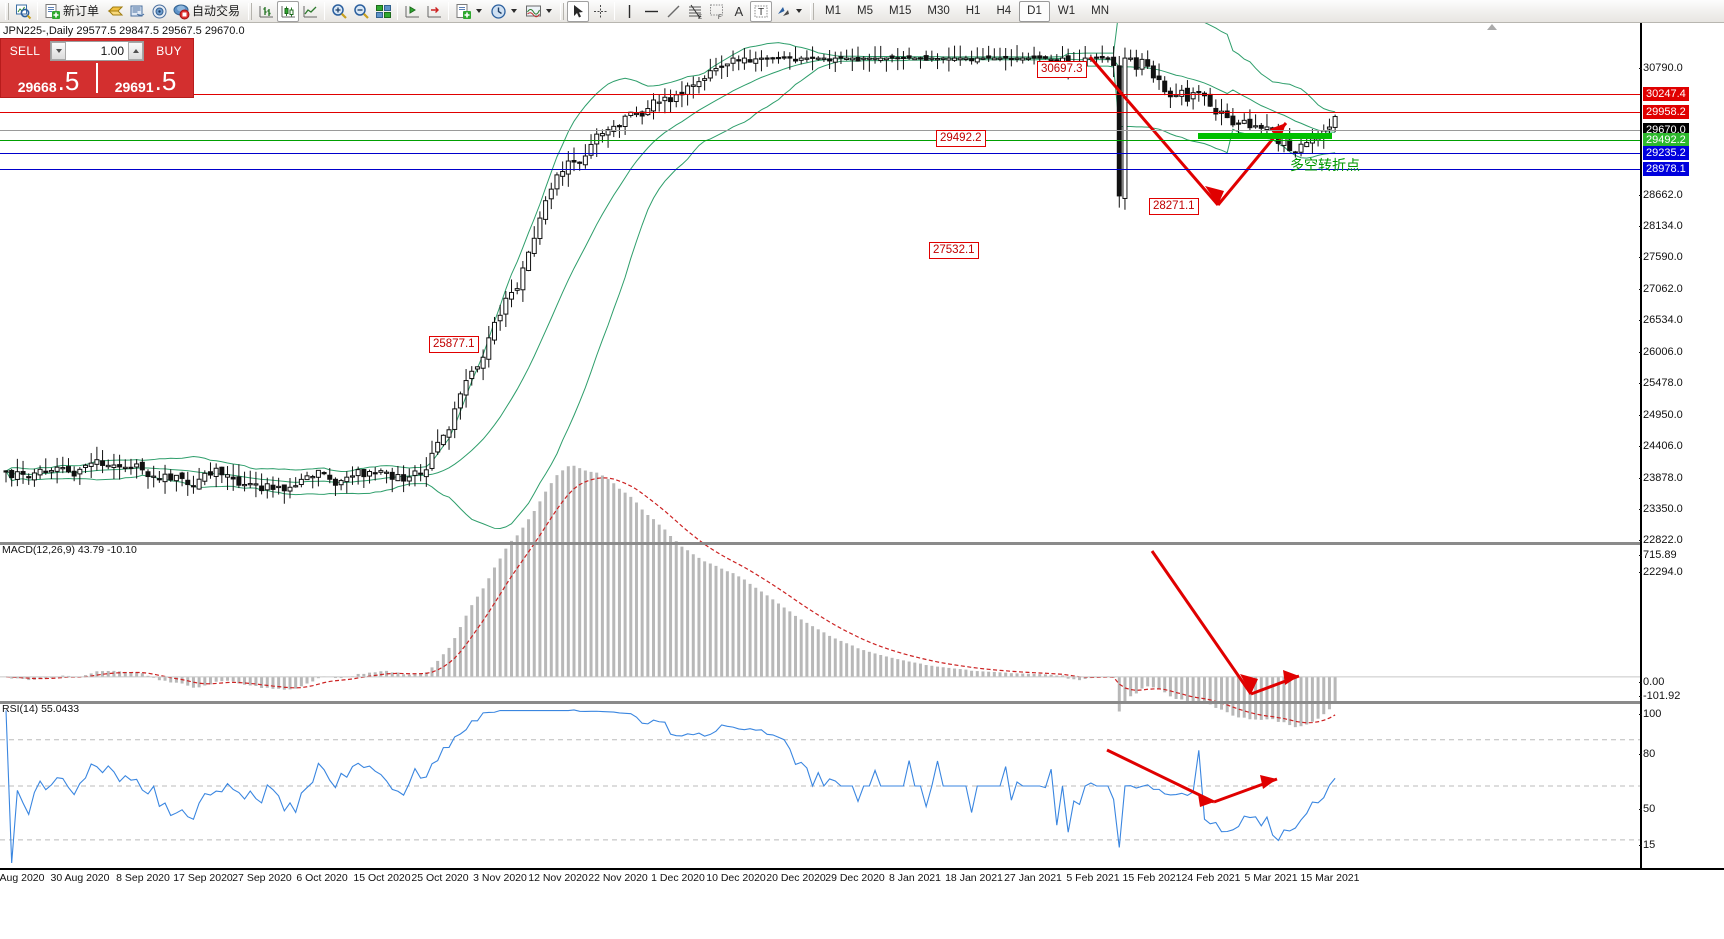 Image resolution: width=1724 pixels, height=939 pixels. I want to click on cursor-icon, so click(578, 11).